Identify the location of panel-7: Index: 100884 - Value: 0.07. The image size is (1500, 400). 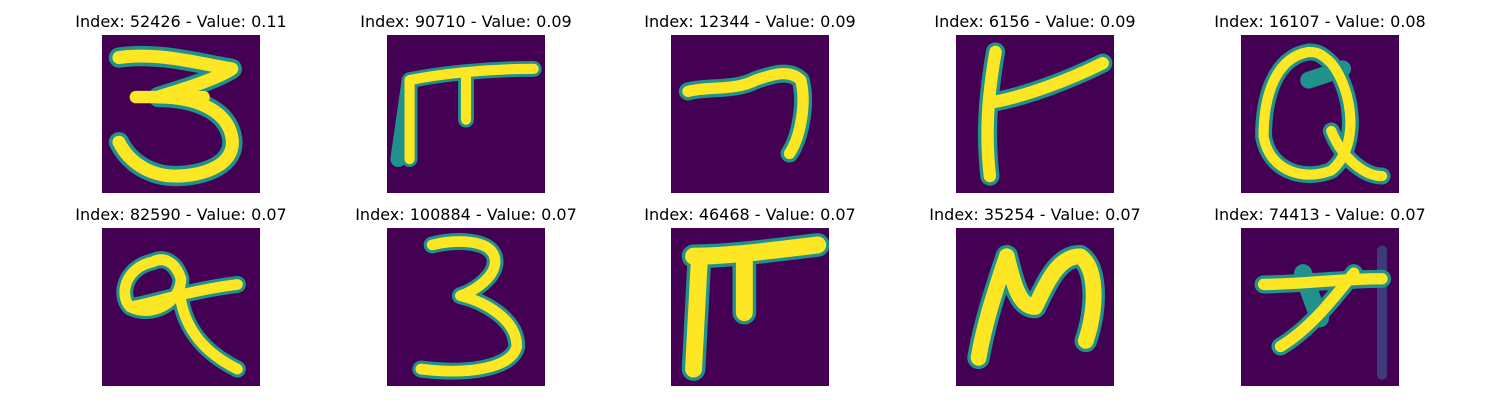
(466, 300).